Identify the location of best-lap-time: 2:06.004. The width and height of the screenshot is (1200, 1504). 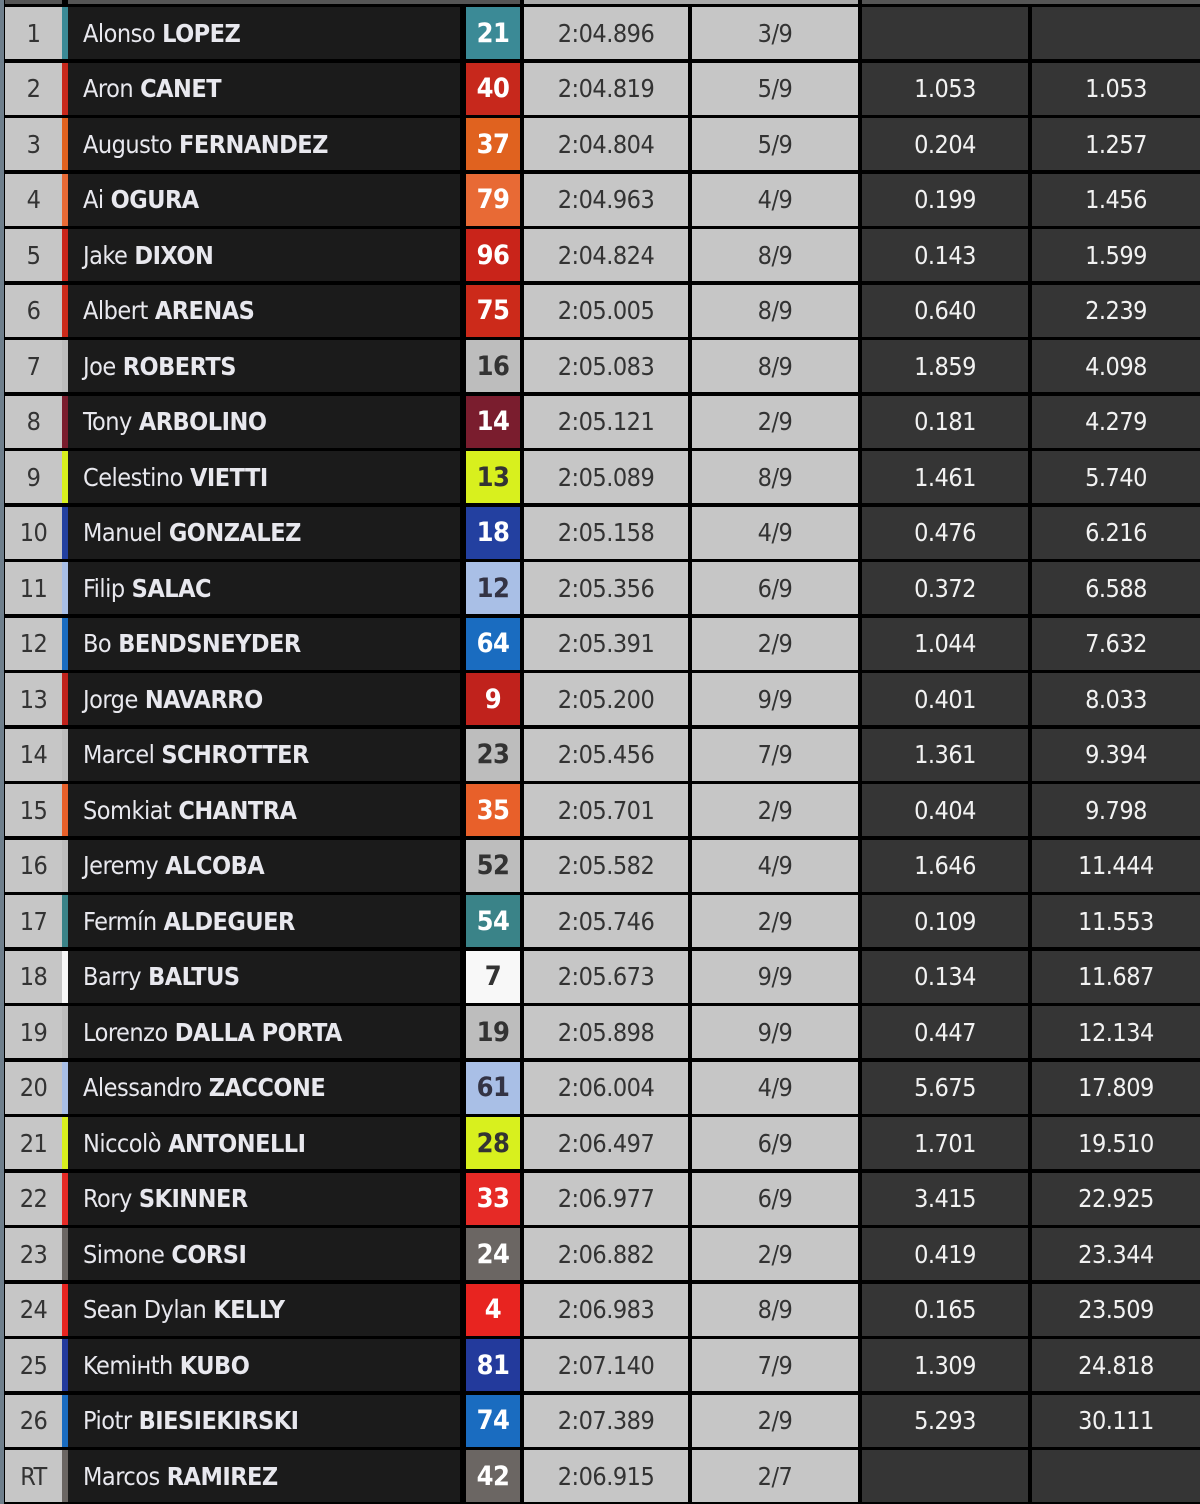
(606, 1087).